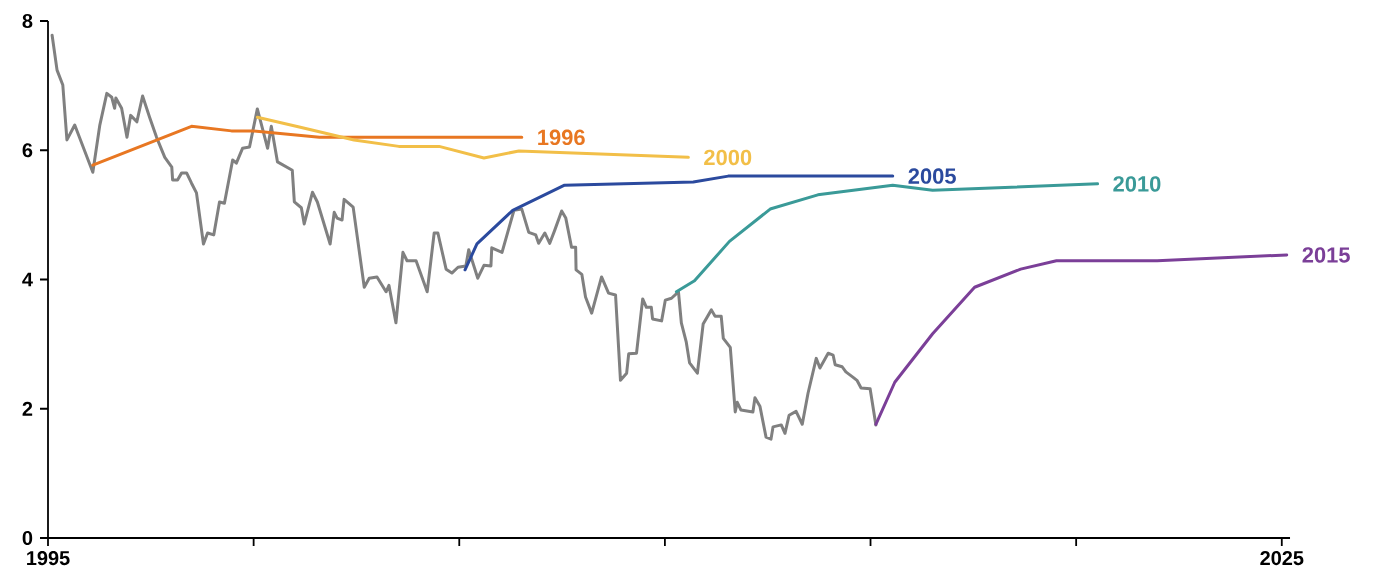 This screenshot has width=1376, height=580. What do you see at coordinates (1326, 255) in the screenshot?
I see `series-label: 2015` at bounding box center [1326, 255].